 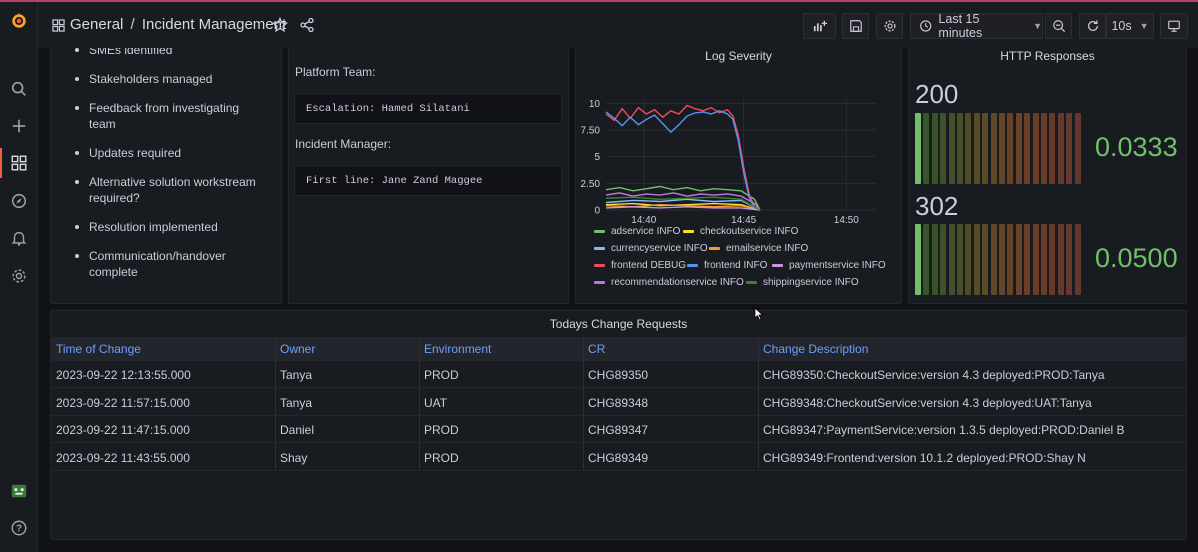 I want to click on legend-item: paymentservice INFO, so click(x=829, y=265).